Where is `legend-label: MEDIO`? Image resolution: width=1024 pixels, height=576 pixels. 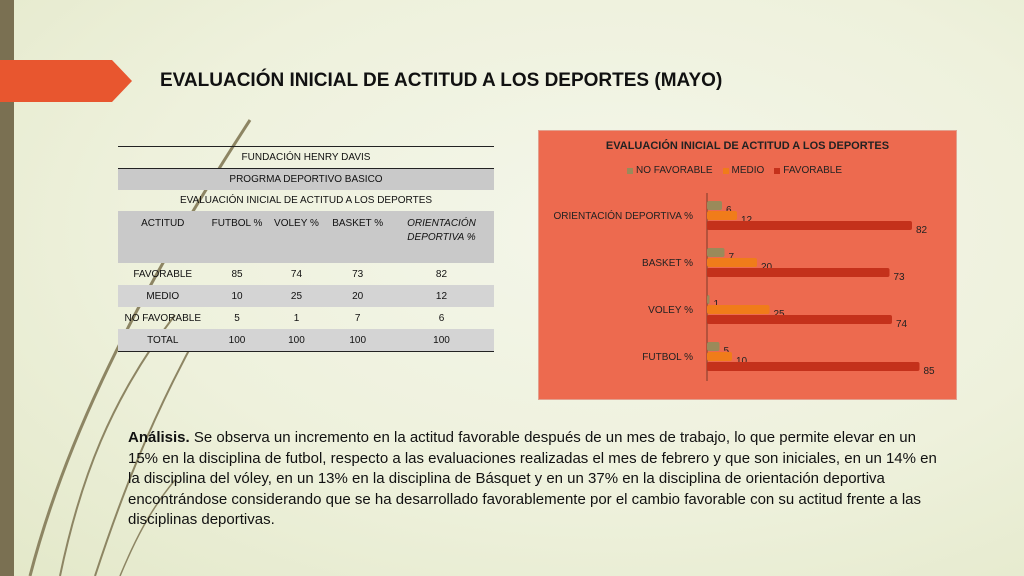
legend-label: MEDIO is located at coordinates (748, 170).